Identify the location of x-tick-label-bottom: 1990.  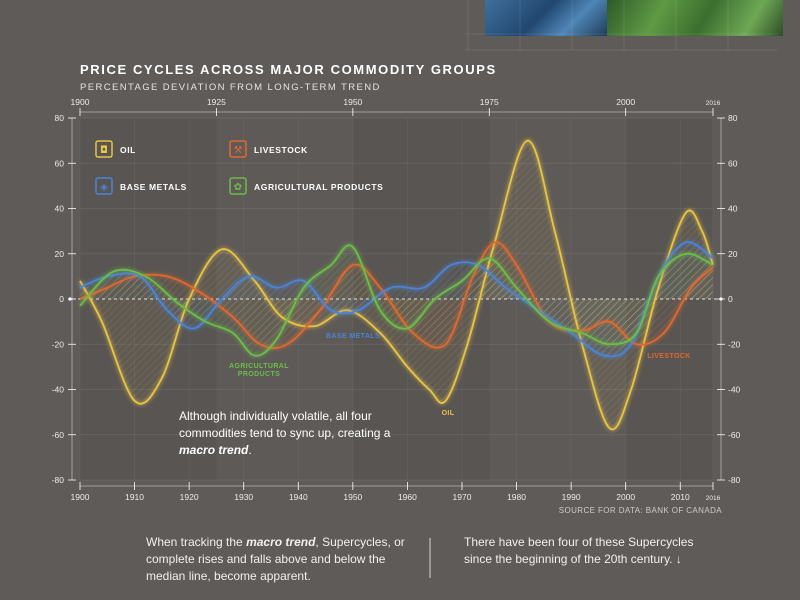
(571, 497).